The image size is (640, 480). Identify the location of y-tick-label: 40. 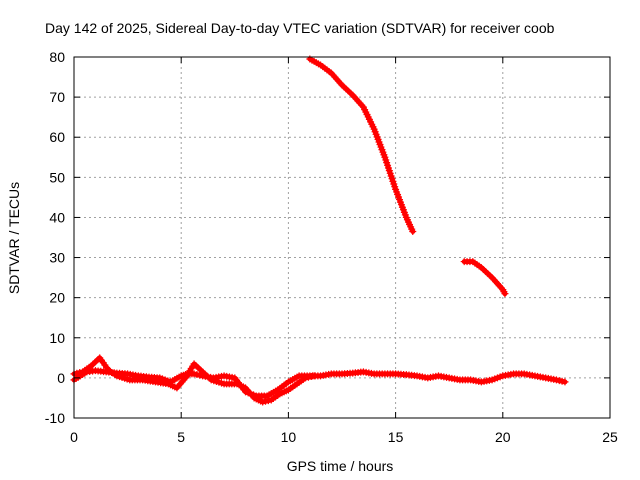
(57, 217).